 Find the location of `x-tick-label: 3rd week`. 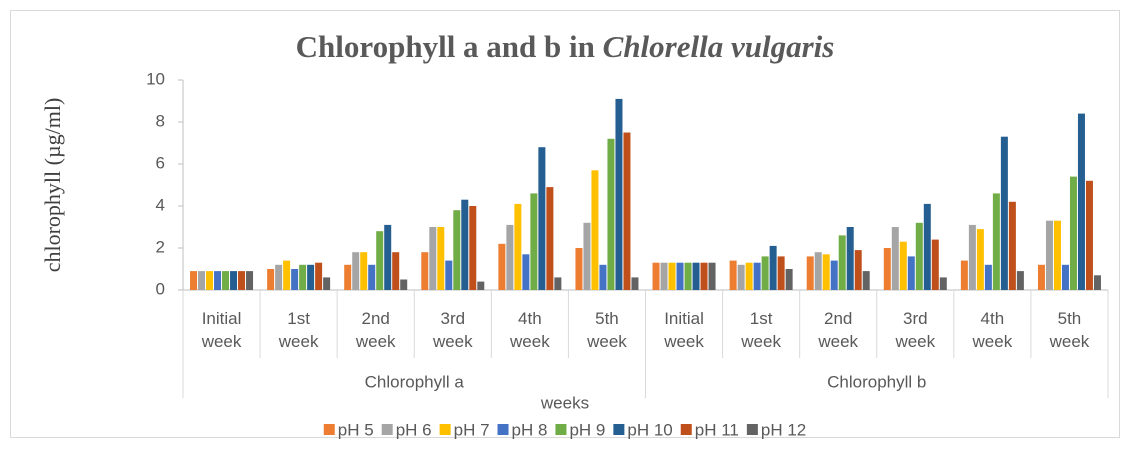

x-tick-label: 3rd week is located at coordinates (452, 330).